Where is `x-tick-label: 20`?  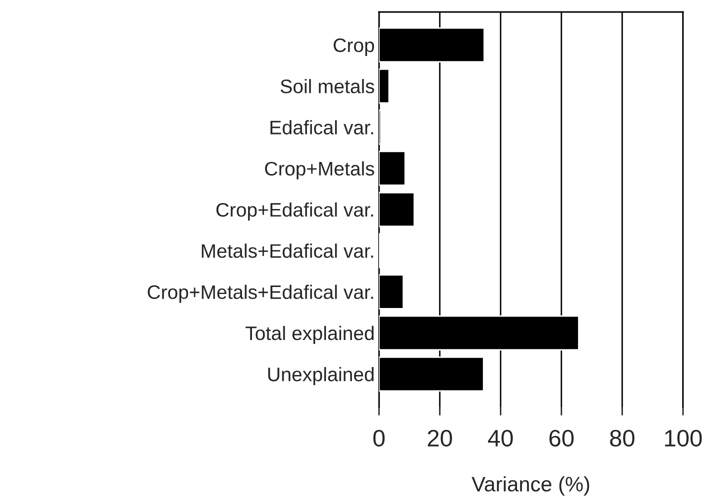 x-tick-label: 20 is located at coordinates (440, 438).